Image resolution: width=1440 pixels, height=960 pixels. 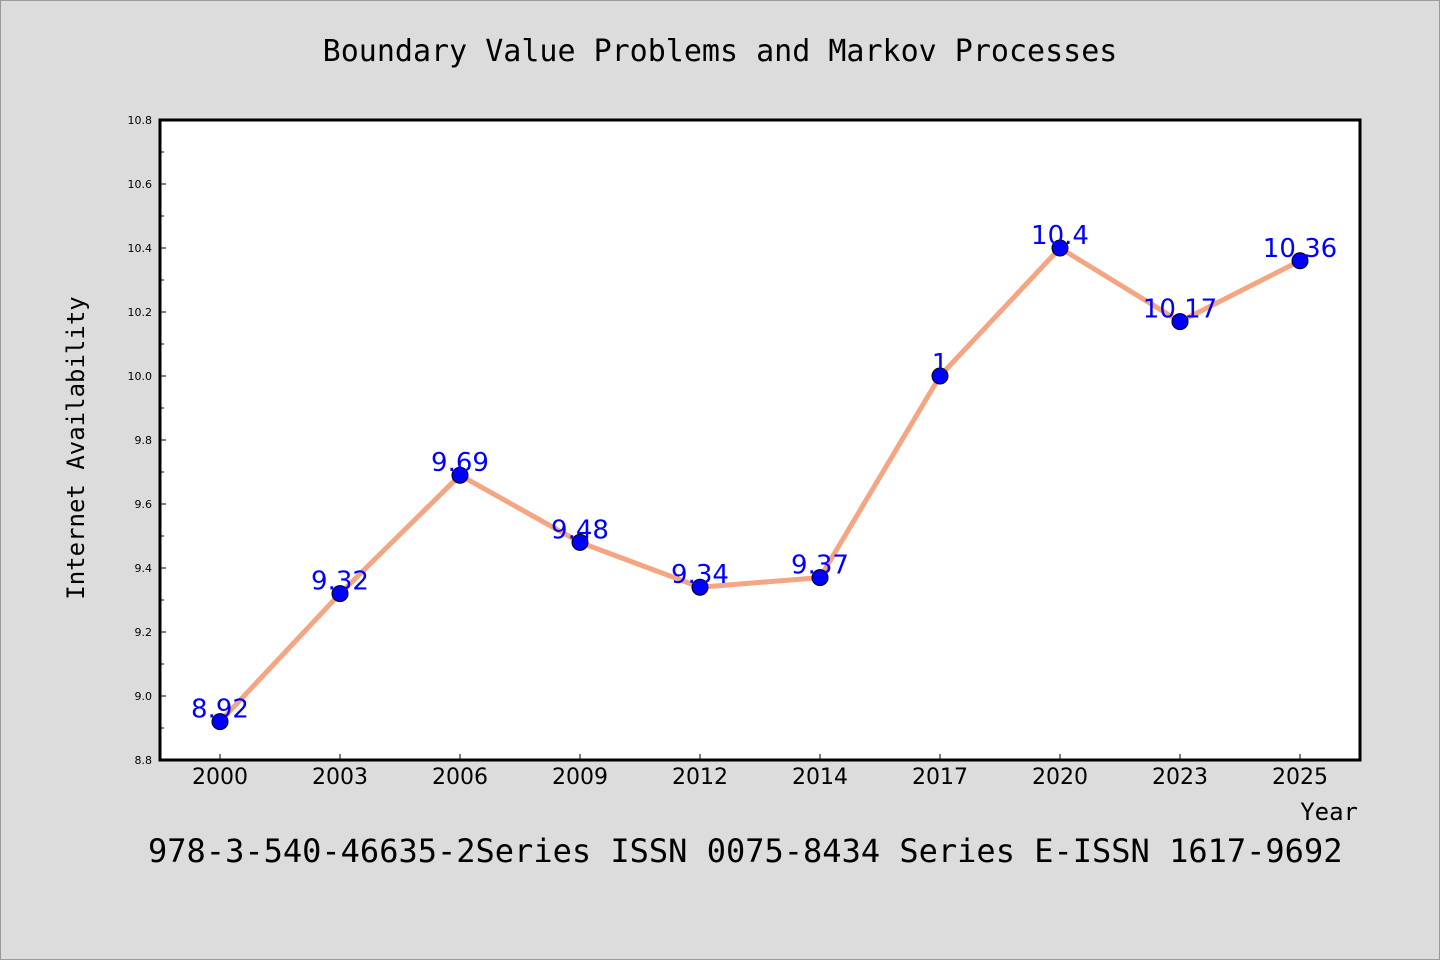 What do you see at coordinates (340, 582) in the screenshot?
I see `data-label: 9.32` at bounding box center [340, 582].